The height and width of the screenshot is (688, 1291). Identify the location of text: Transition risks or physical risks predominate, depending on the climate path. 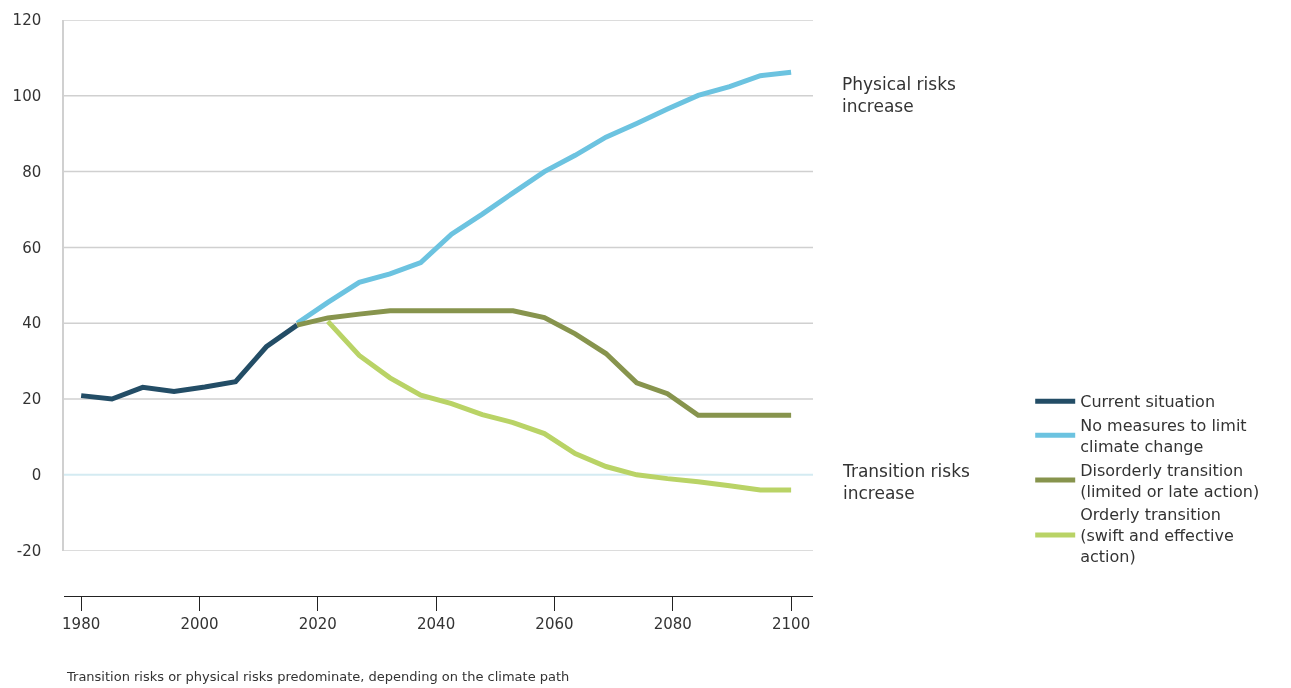
(318, 676).